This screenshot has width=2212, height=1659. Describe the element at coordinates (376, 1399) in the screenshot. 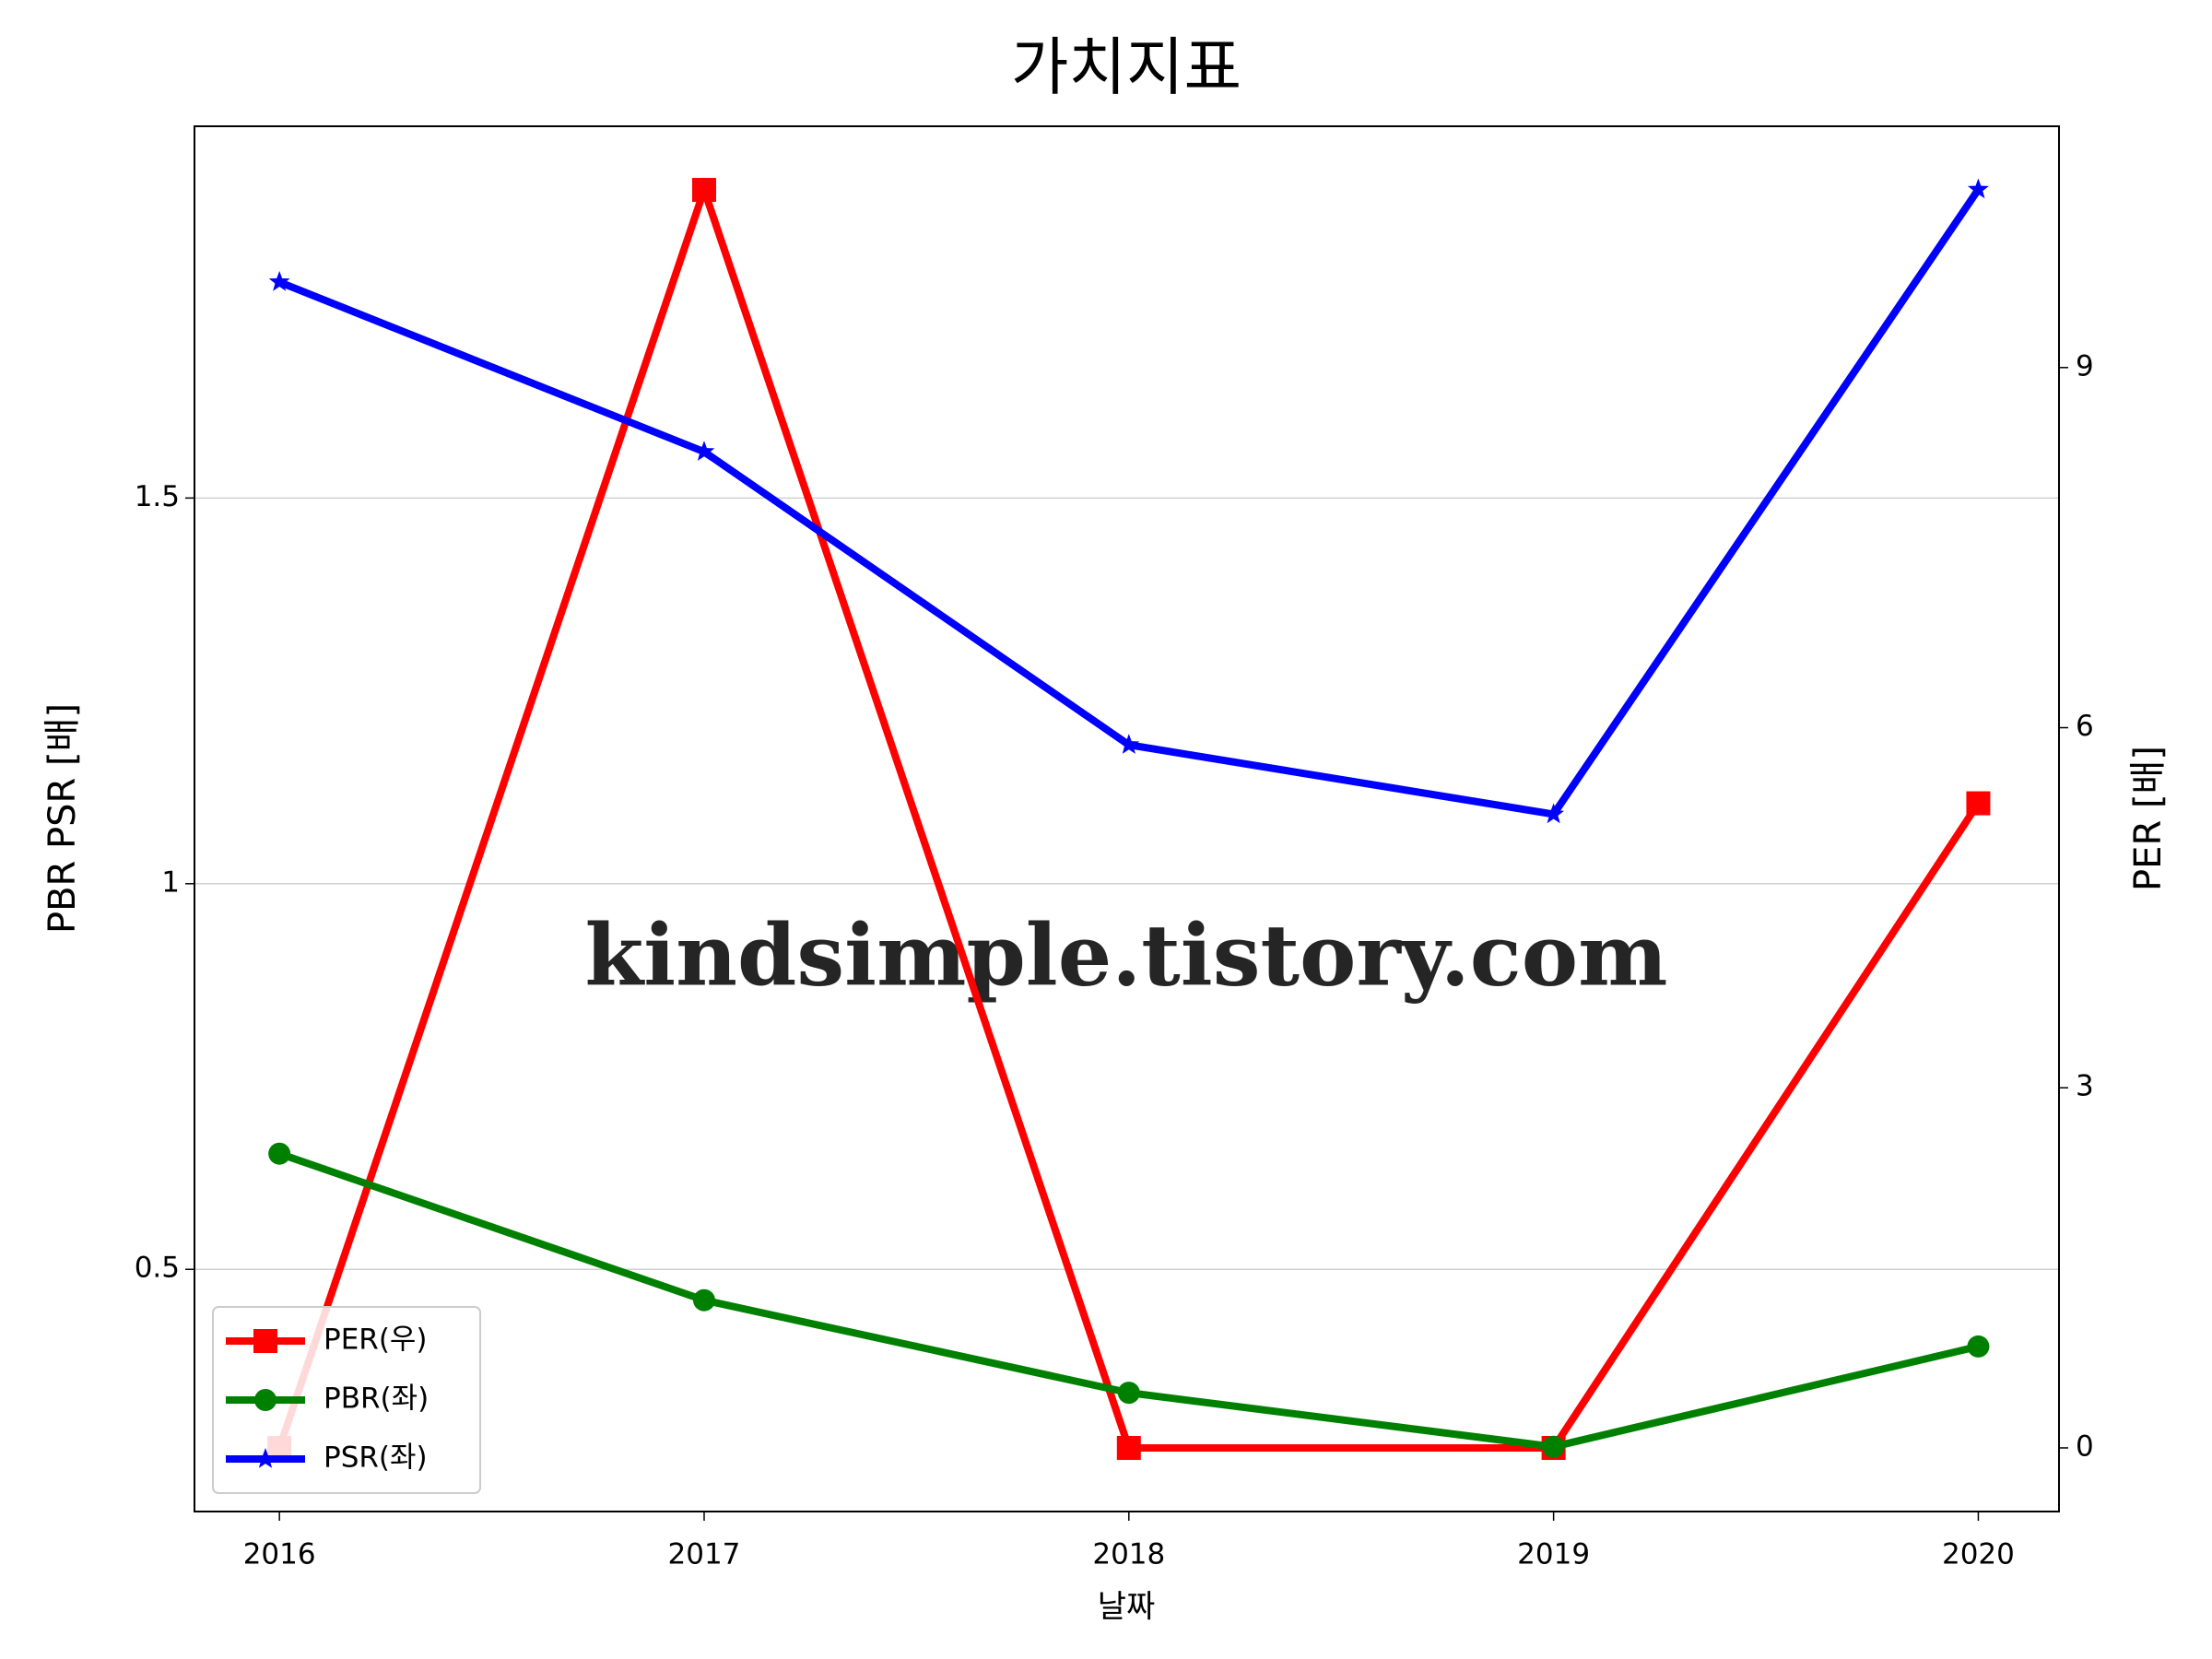

I see `legend-label: PBR(좌)` at that location.